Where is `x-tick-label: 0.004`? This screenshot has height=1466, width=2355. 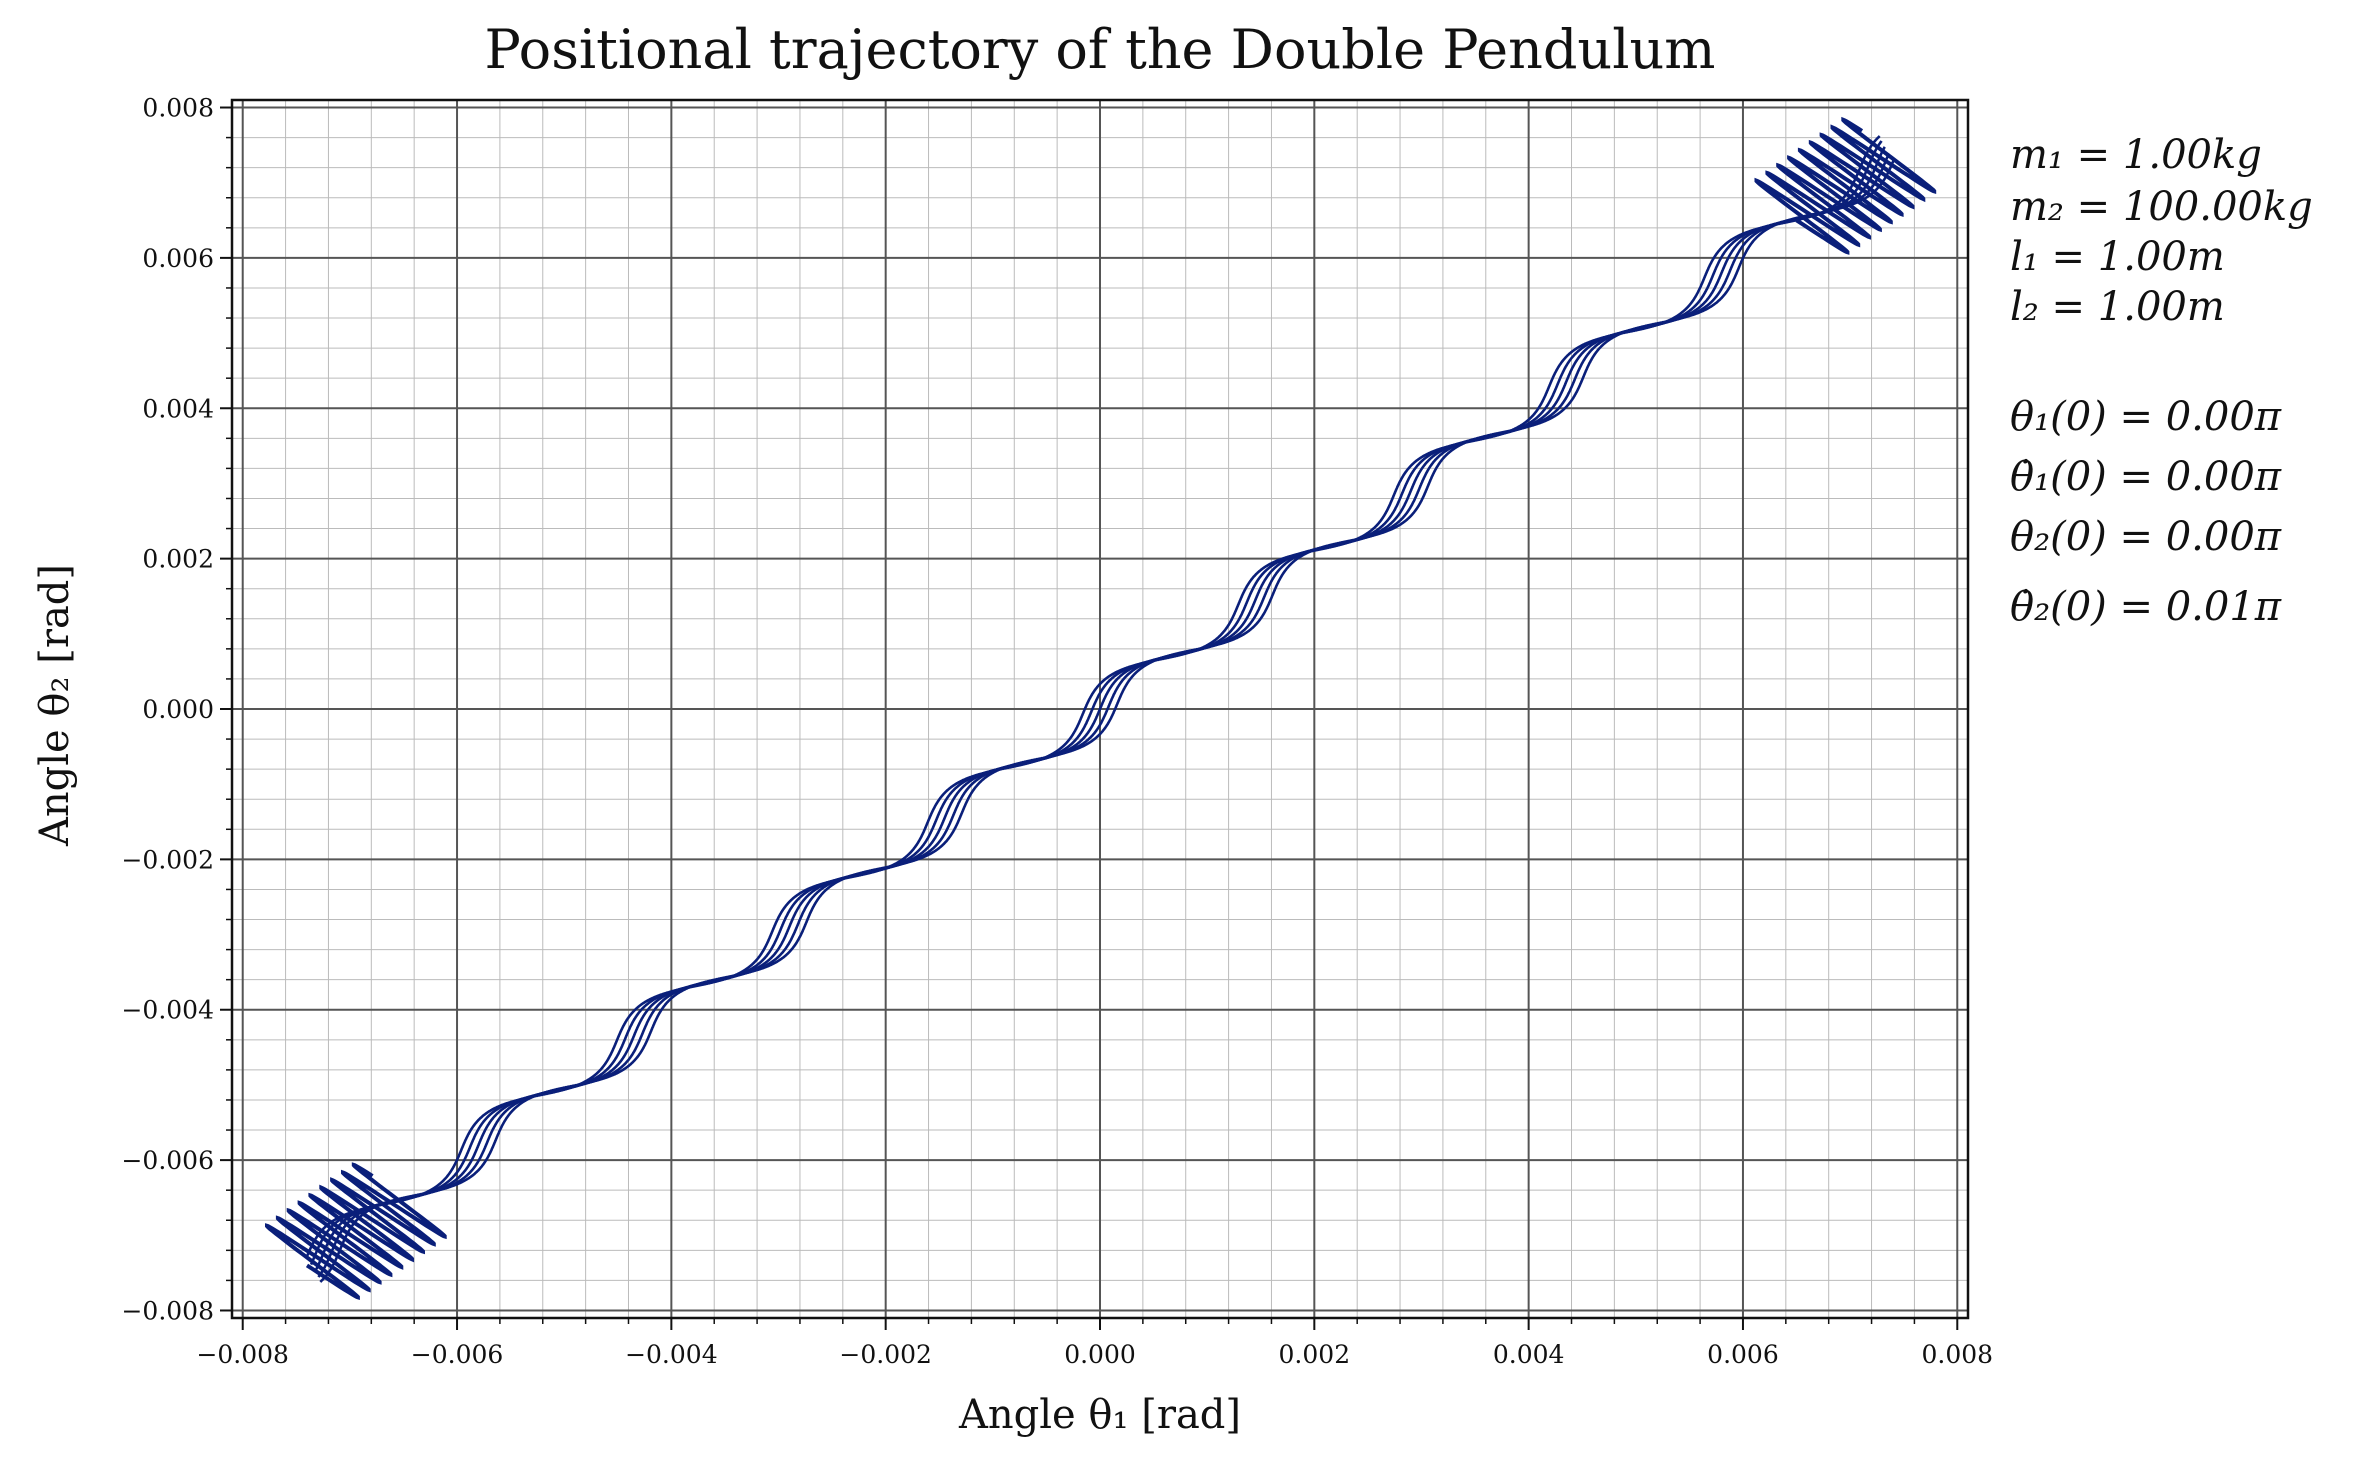
x-tick-label: 0.004 is located at coordinates (1529, 1354).